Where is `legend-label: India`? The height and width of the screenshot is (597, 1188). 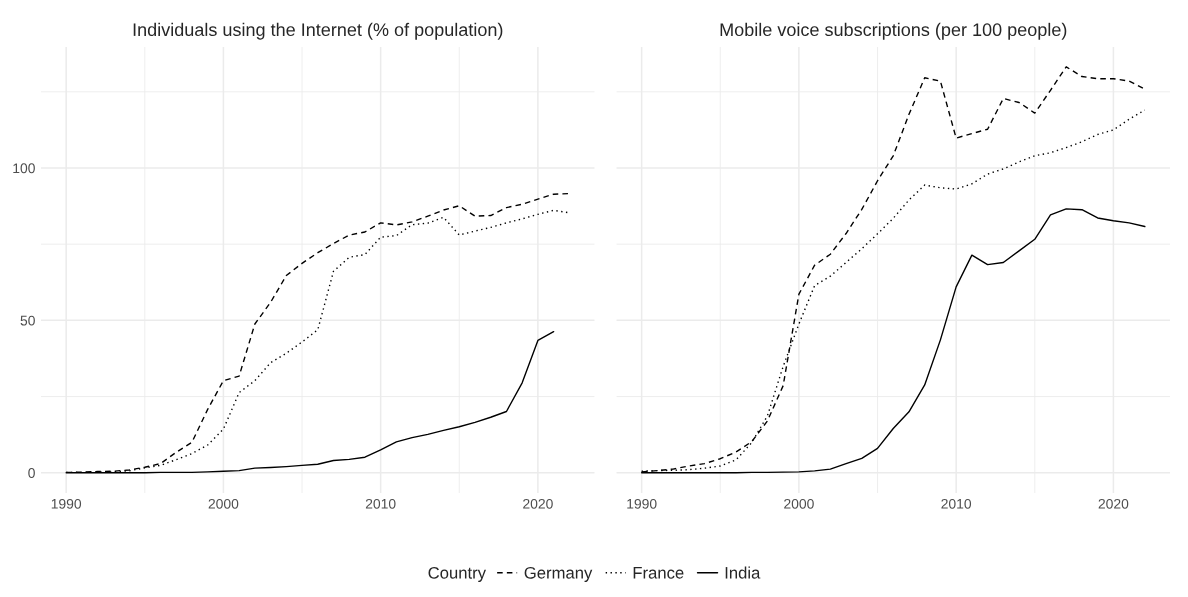 legend-label: India is located at coordinates (743, 572).